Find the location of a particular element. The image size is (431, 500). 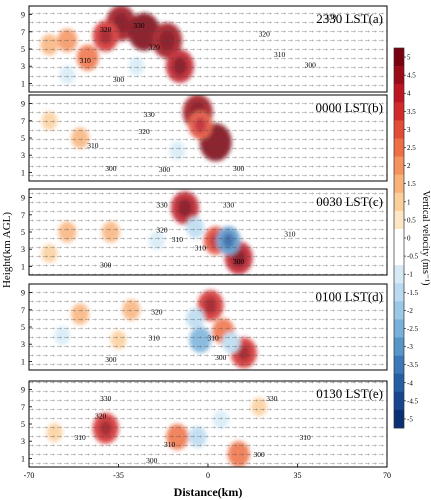

colorbar-tick-label: 5 is located at coordinates (409, 58).